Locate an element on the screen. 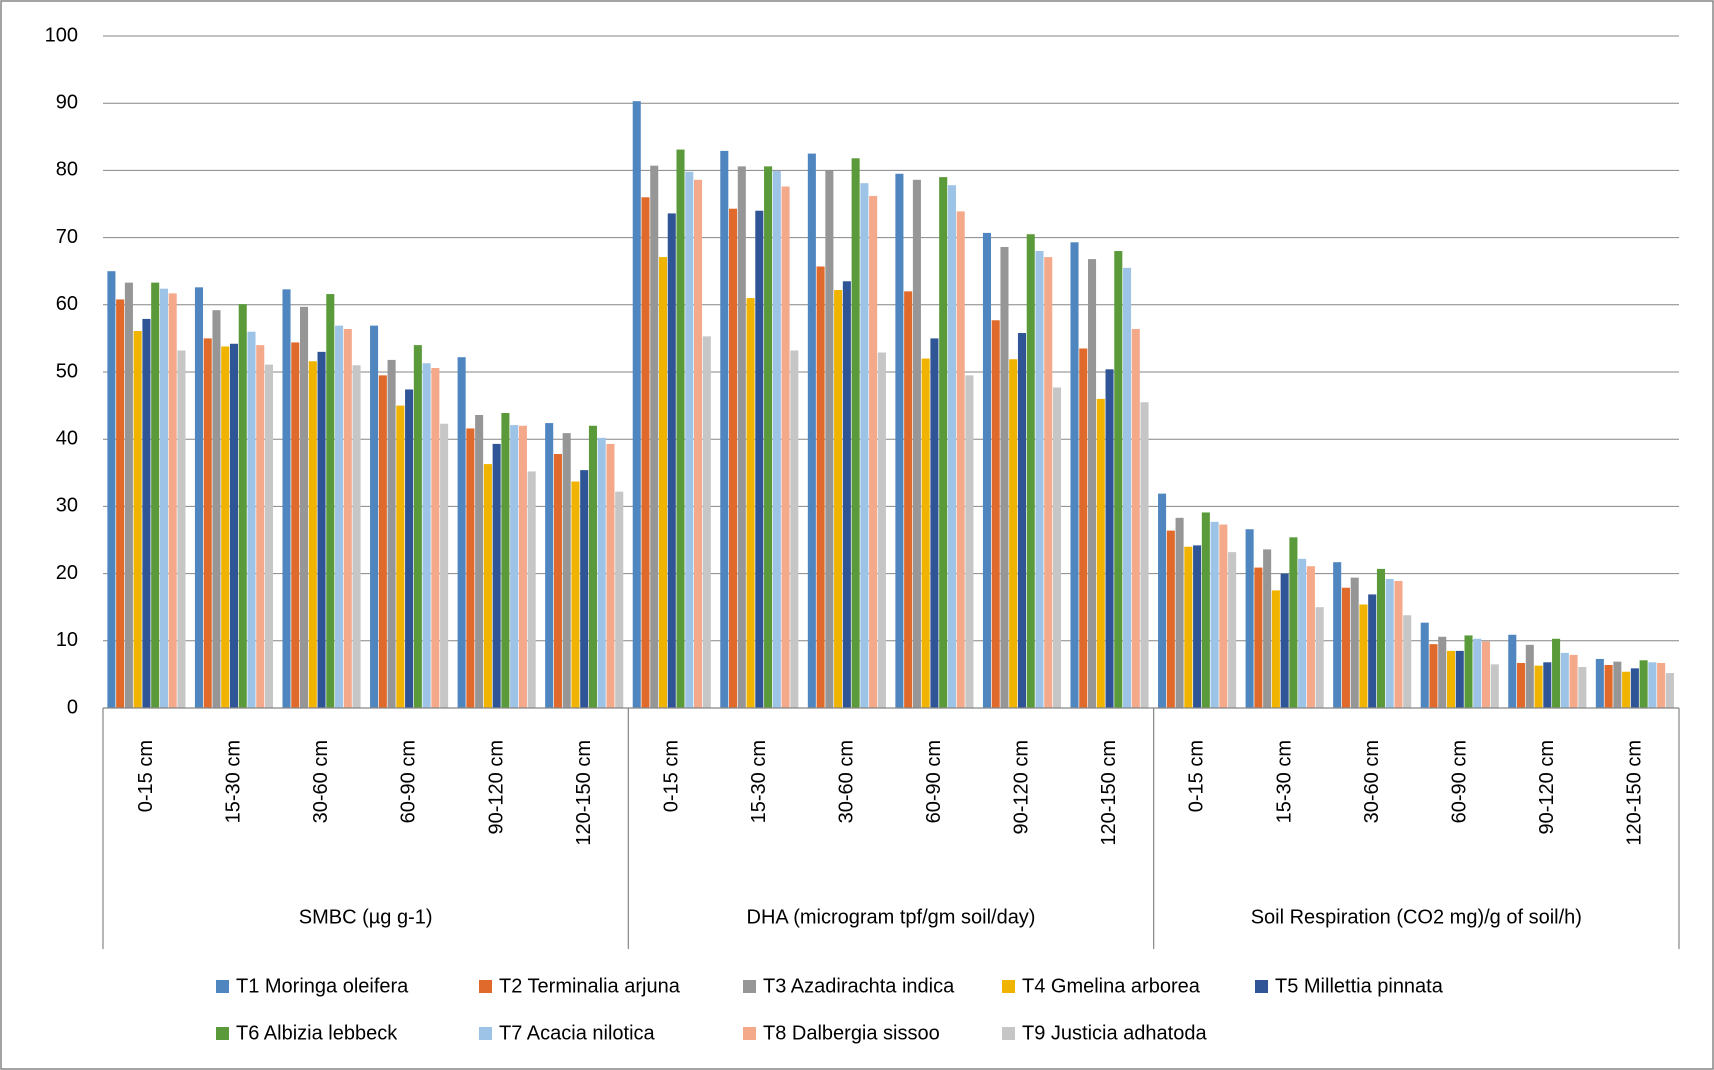 This screenshot has width=1714, height=1070. legend-label: T7 Acacia nilotica is located at coordinates (577, 1033).